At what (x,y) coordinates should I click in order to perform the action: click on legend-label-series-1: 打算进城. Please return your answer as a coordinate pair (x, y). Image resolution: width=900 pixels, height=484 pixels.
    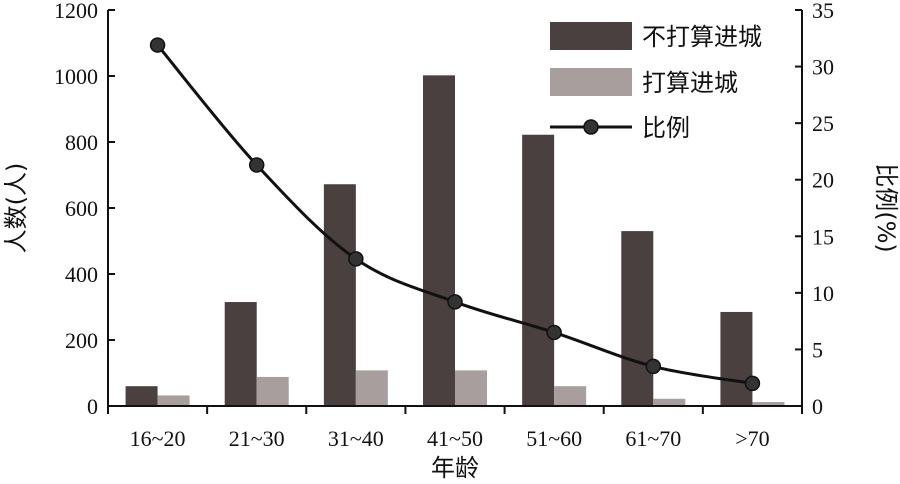
    Looking at the image, I should click on (690, 83).